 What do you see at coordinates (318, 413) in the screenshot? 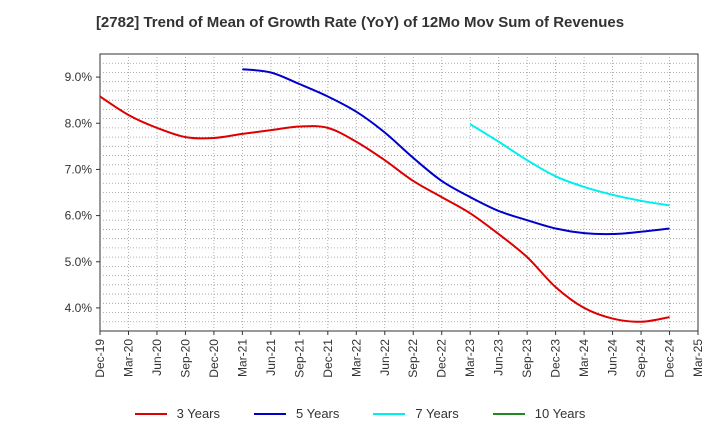
I see `legend-label: 5 Years` at bounding box center [318, 413].